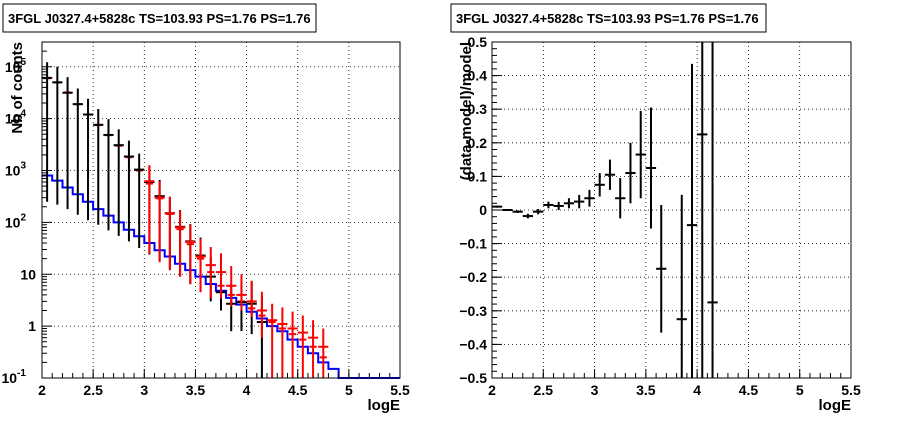 The image size is (898, 421). I want to click on y-tick-label: −0.1, so click(473, 244).